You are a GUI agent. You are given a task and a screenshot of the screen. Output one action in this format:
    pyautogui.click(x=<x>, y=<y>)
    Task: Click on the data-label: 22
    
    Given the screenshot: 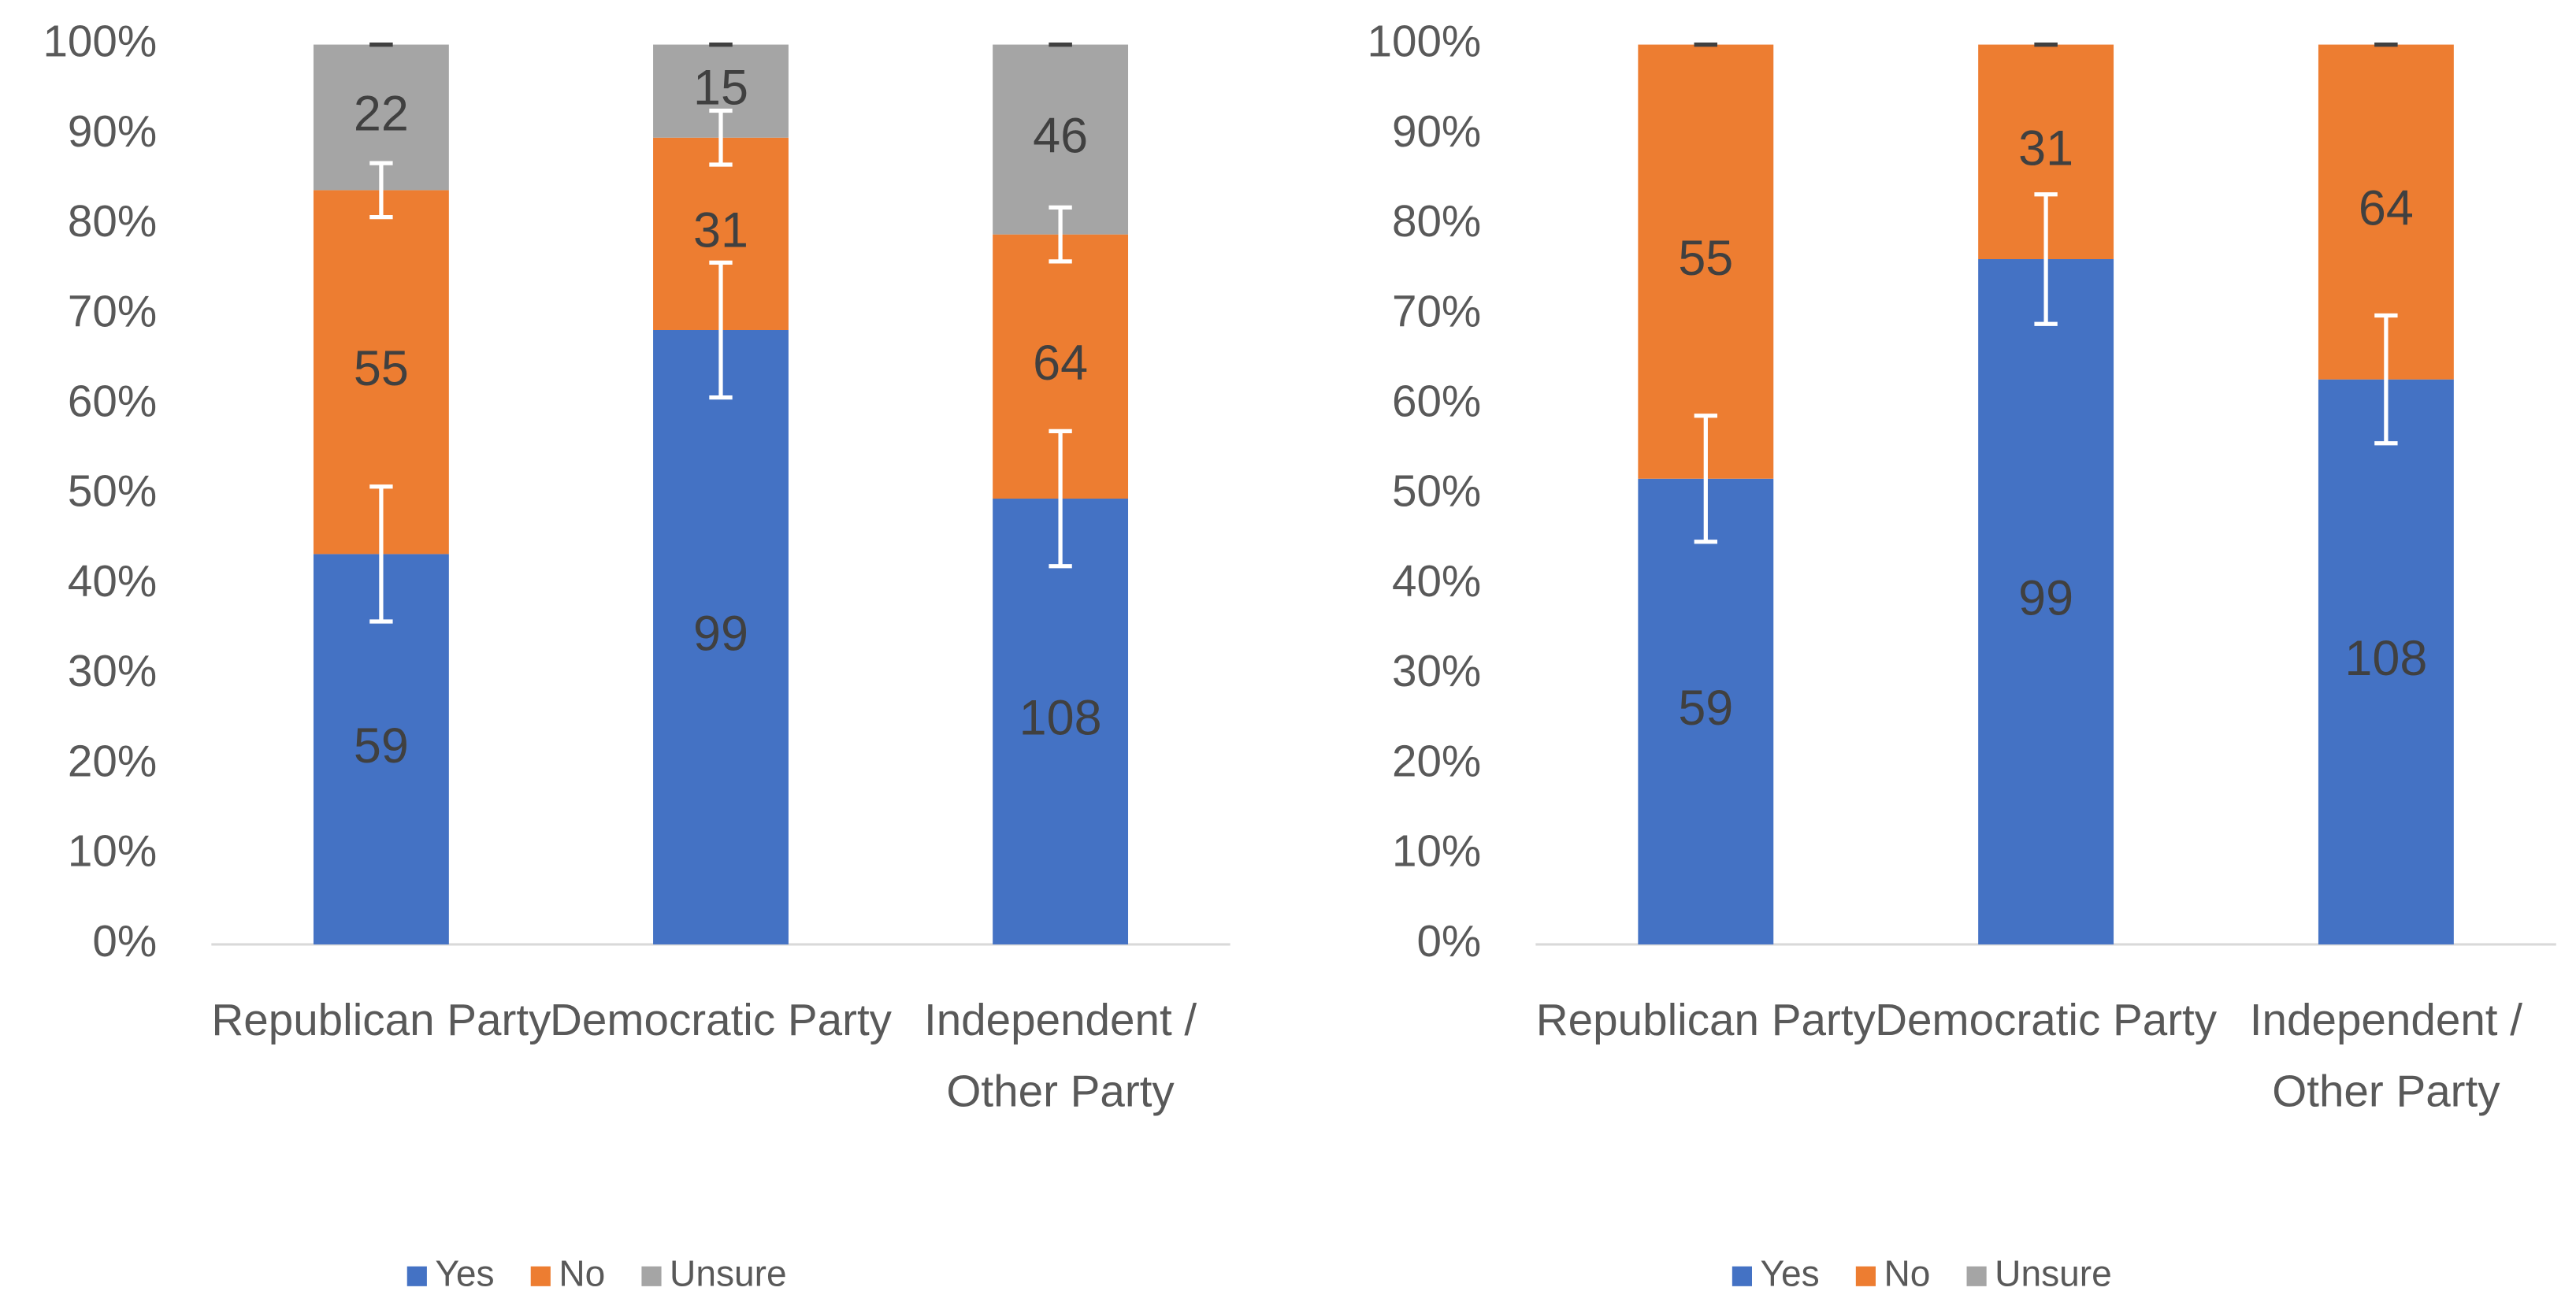 What is the action you would take?
    pyautogui.click(x=381, y=114)
    